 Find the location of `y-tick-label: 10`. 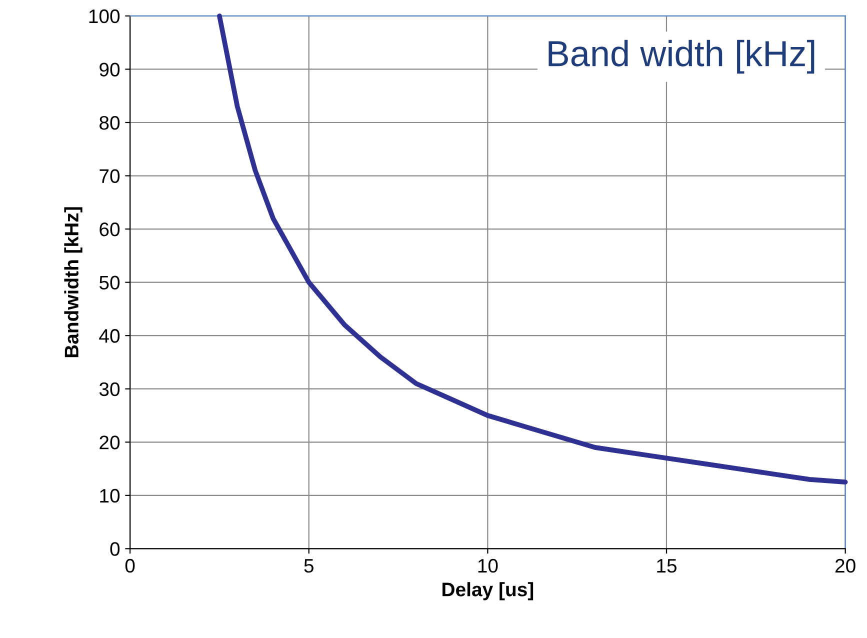

y-tick-label: 10 is located at coordinates (110, 495).